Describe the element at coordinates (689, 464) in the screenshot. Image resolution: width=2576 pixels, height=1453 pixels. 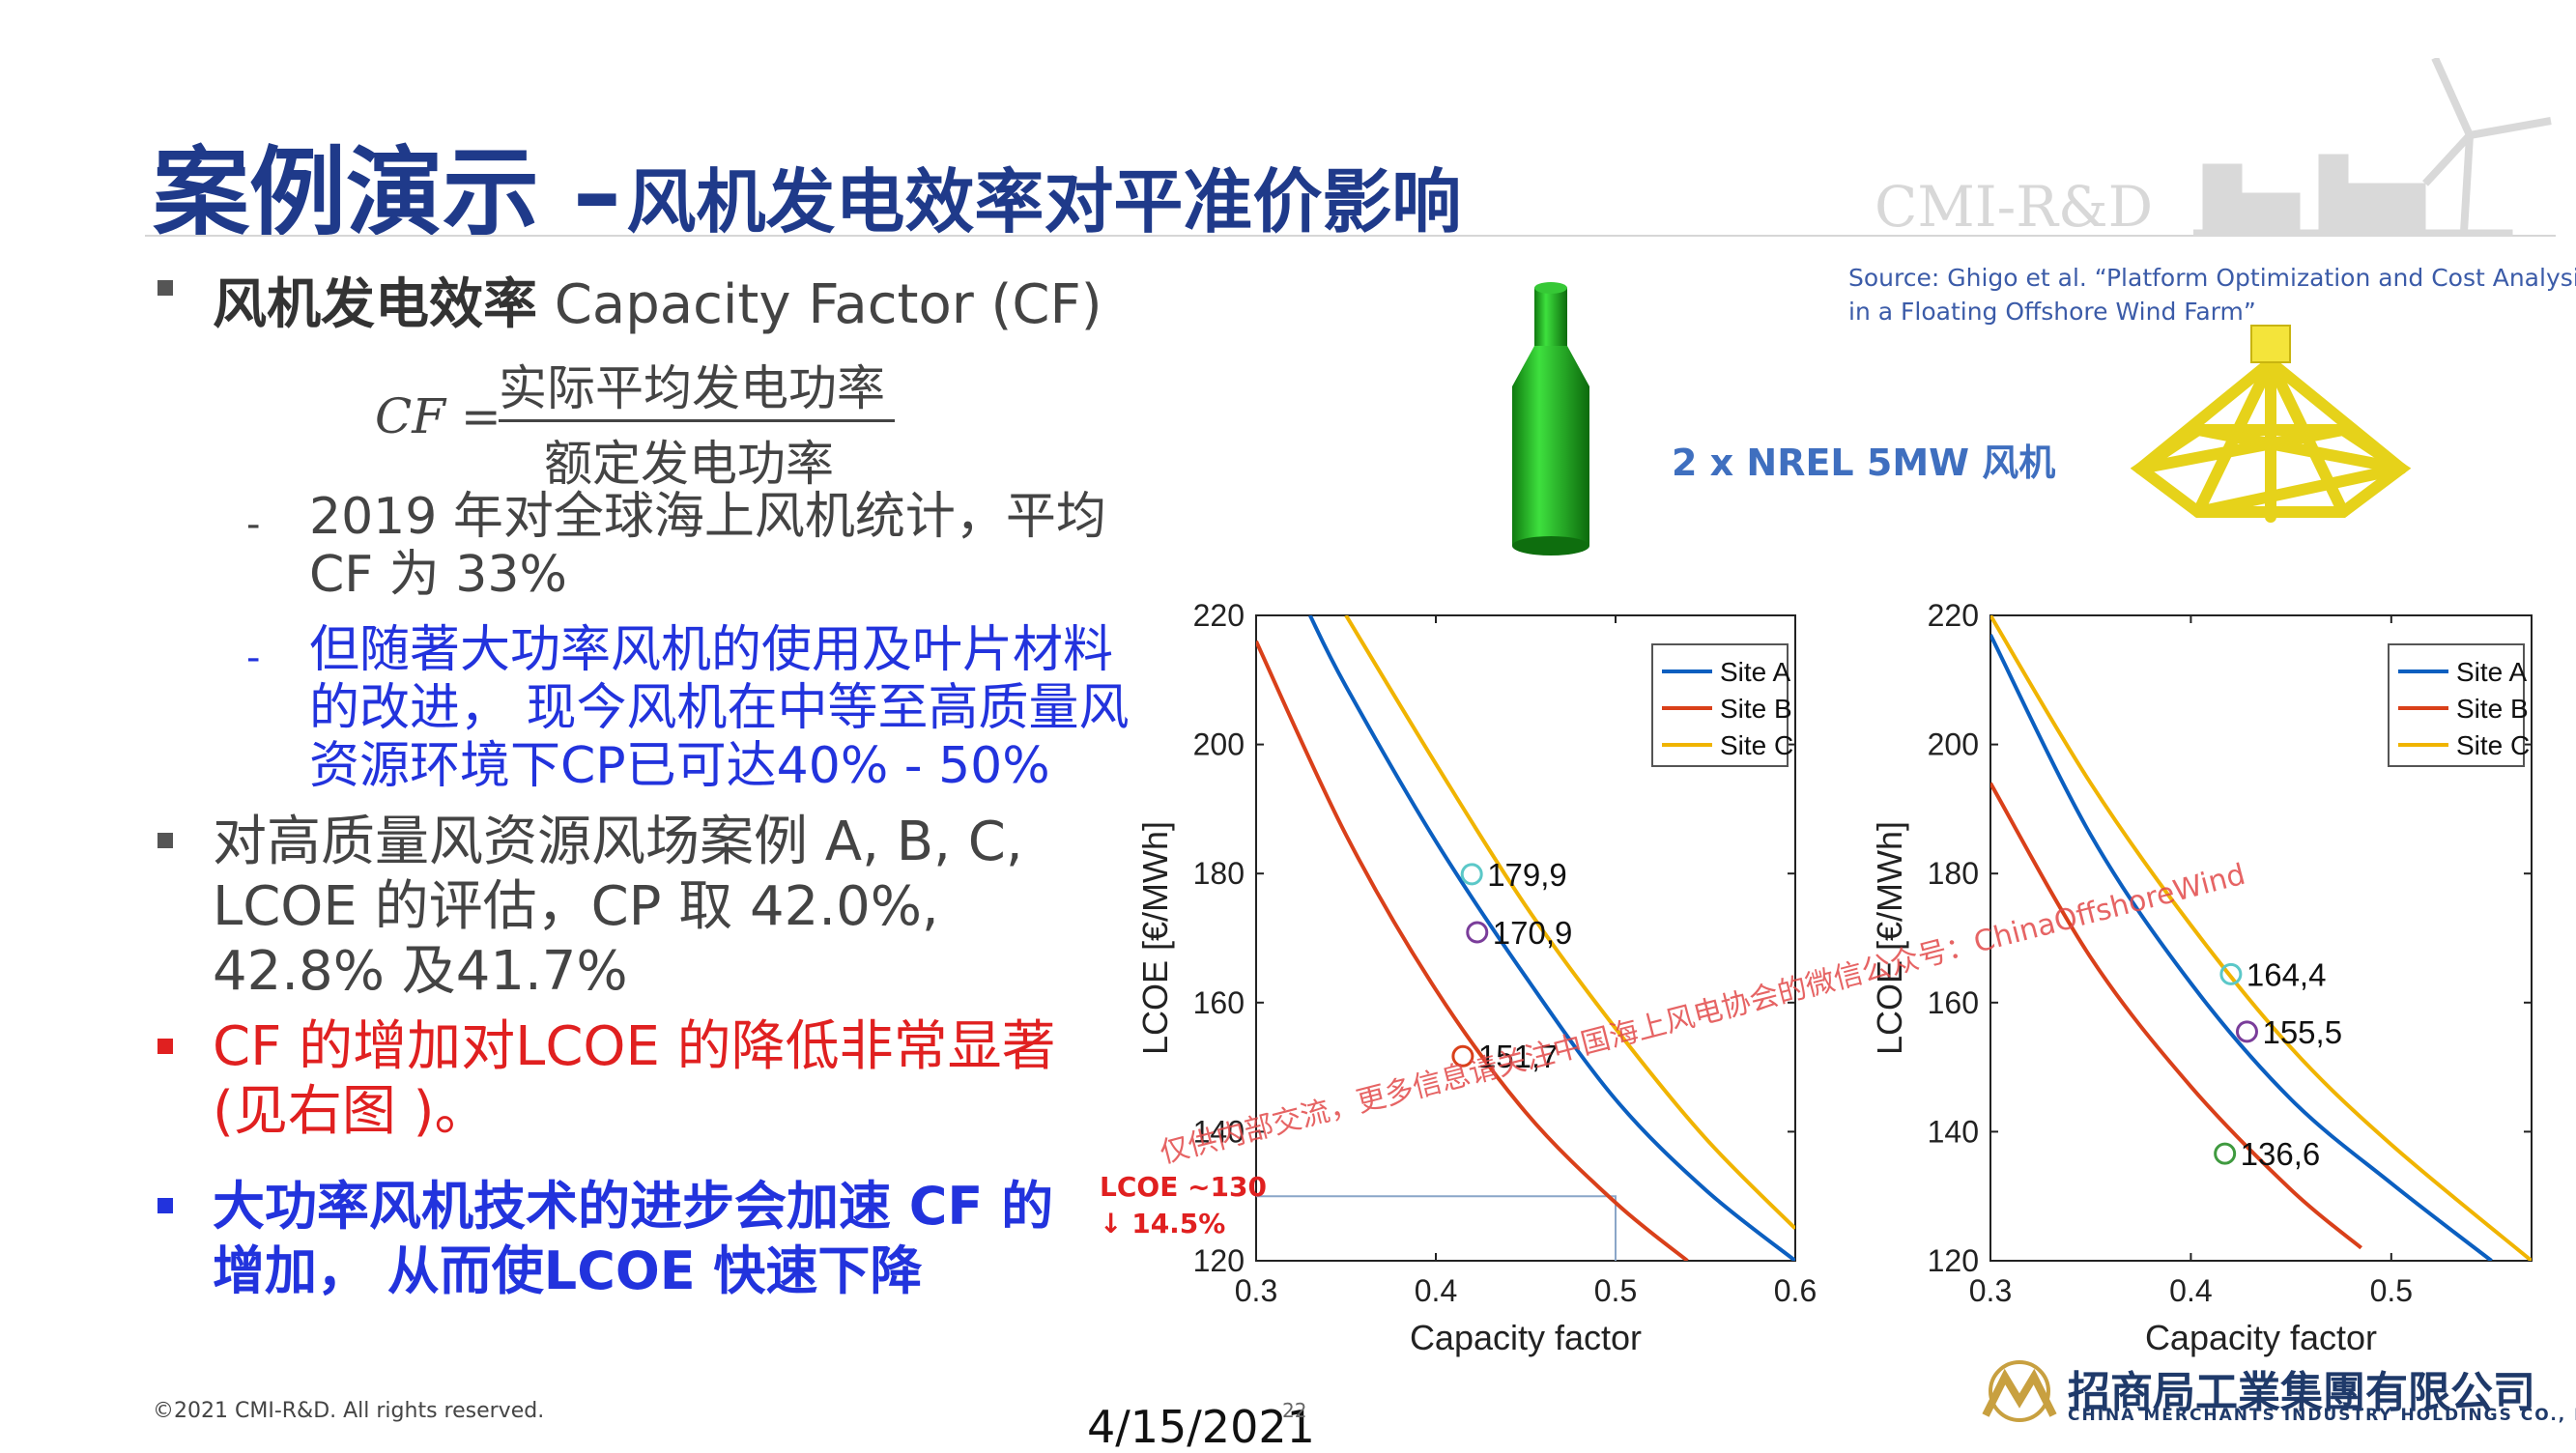
I see `formula-denominator: 额定发电功率` at that location.